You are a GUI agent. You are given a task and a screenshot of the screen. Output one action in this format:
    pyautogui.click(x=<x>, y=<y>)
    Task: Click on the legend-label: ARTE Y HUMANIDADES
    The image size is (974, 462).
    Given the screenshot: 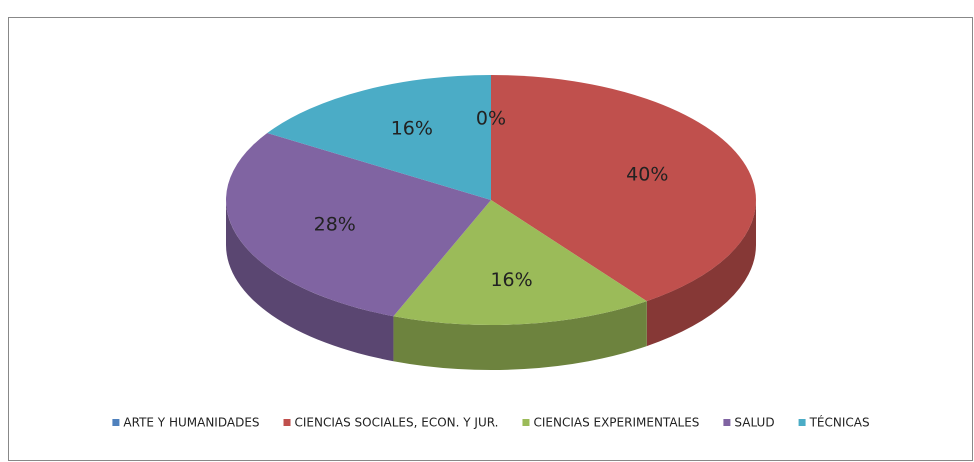 What is the action you would take?
    pyautogui.click(x=191, y=423)
    